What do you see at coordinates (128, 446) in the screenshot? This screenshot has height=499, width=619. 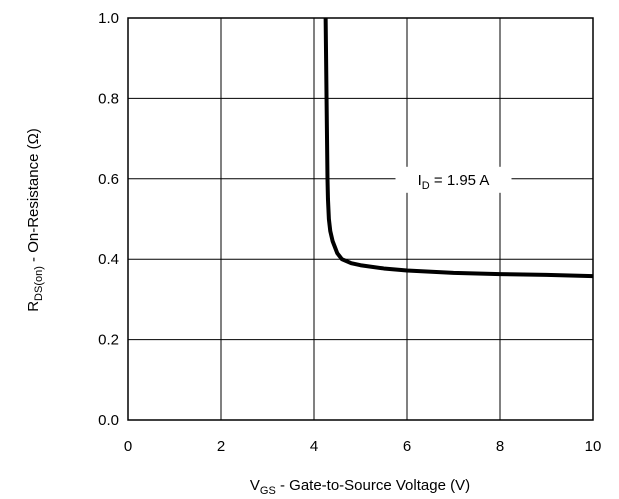 I see `x-tick-label: 0` at bounding box center [128, 446].